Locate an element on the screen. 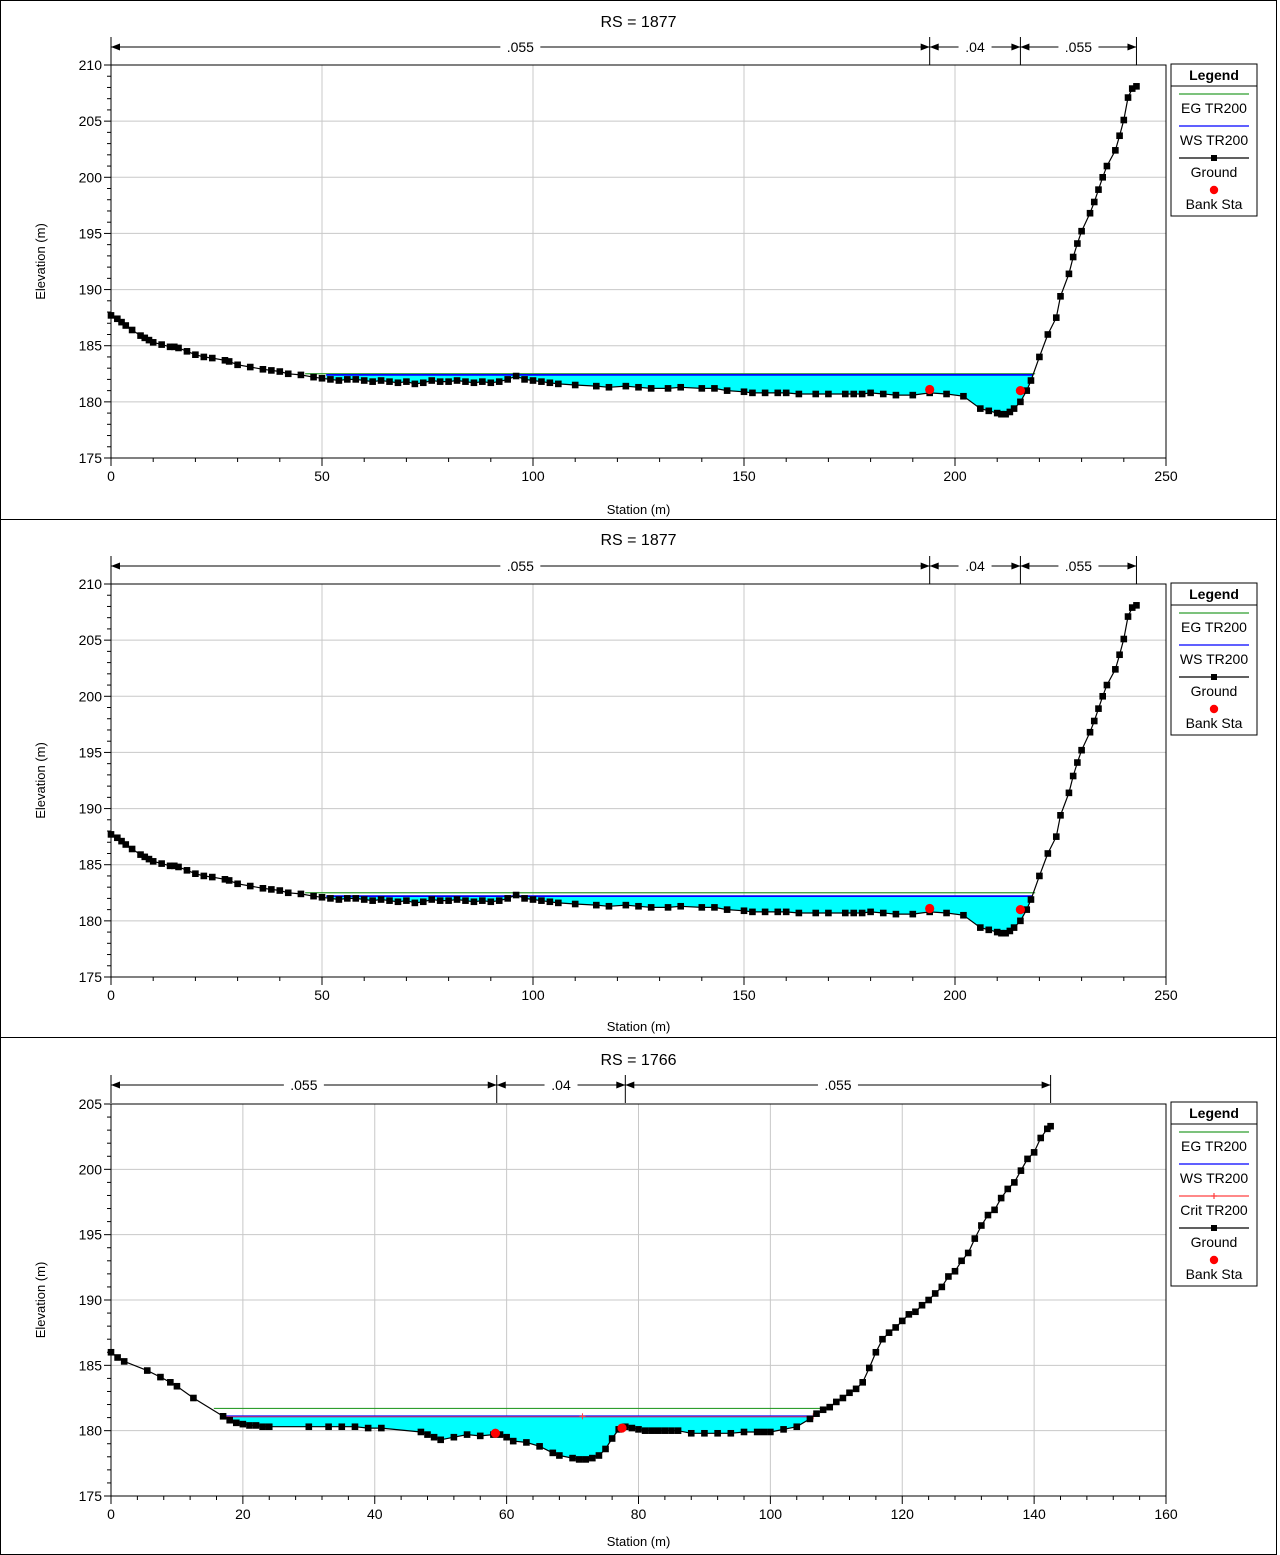 The height and width of the screenshot is (1555, 1280). y-tick-label: 175 is located at coordinates (91, 977).